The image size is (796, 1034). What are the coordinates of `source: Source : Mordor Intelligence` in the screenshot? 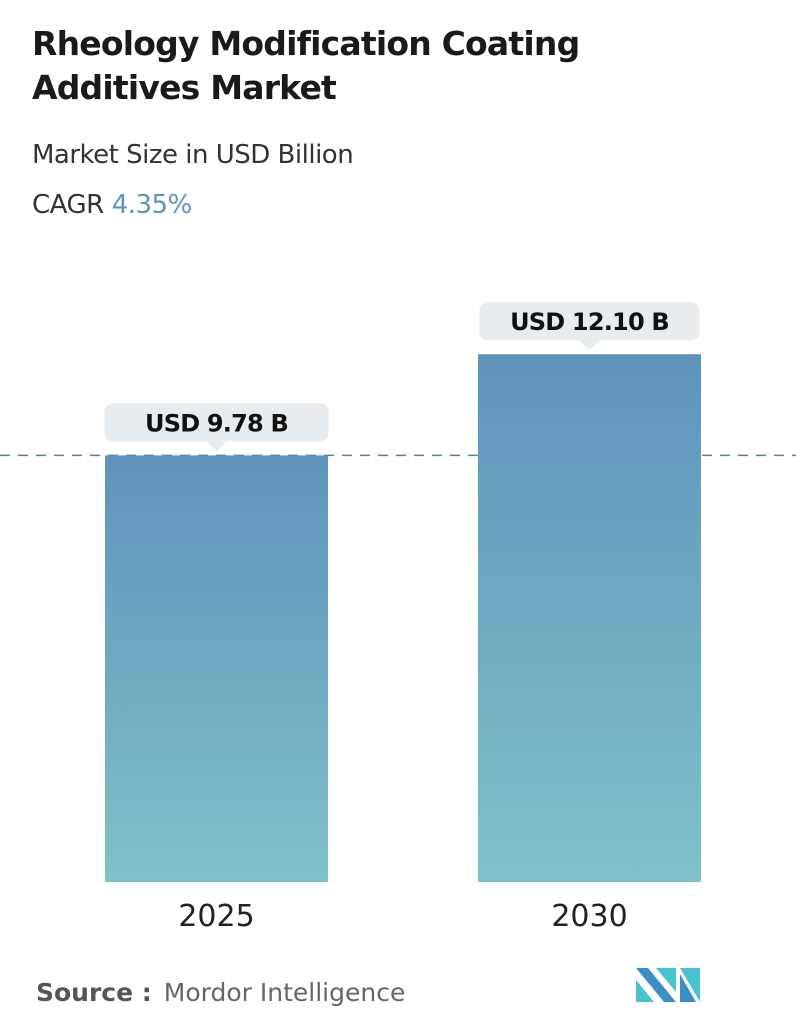 It's located at (220, 992).